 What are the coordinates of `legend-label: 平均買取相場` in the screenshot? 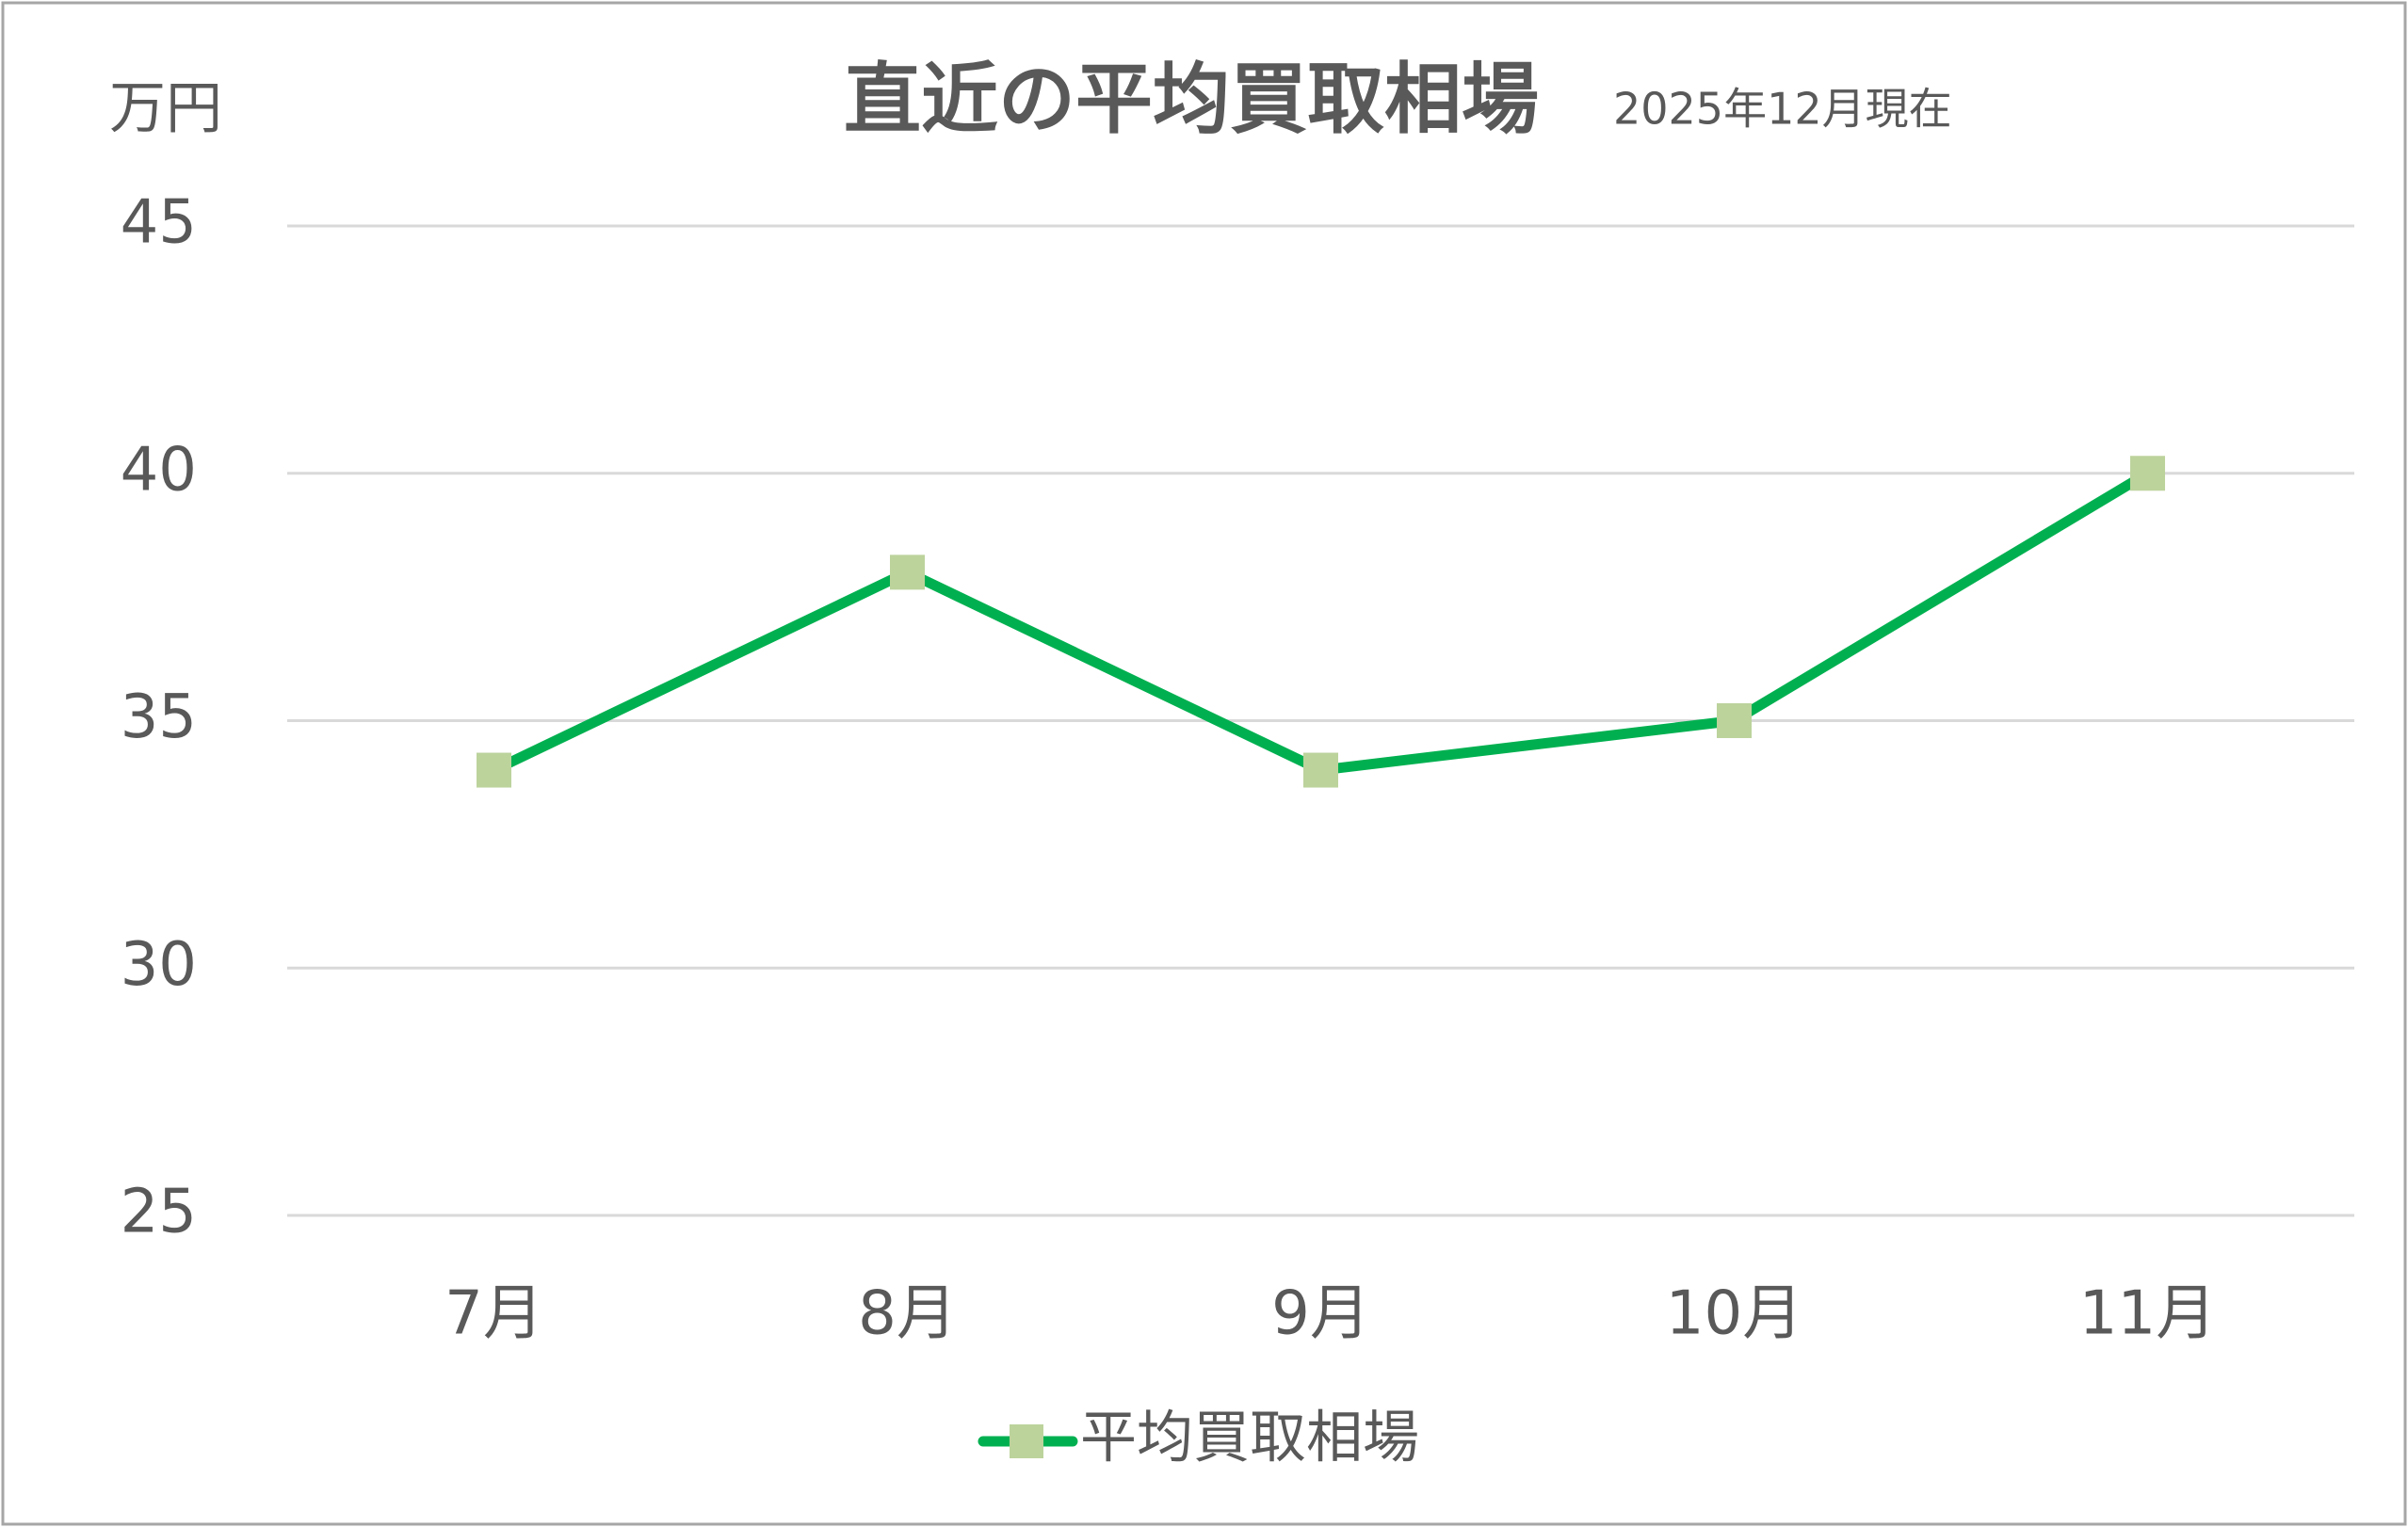 It's located at (1249, 1438).